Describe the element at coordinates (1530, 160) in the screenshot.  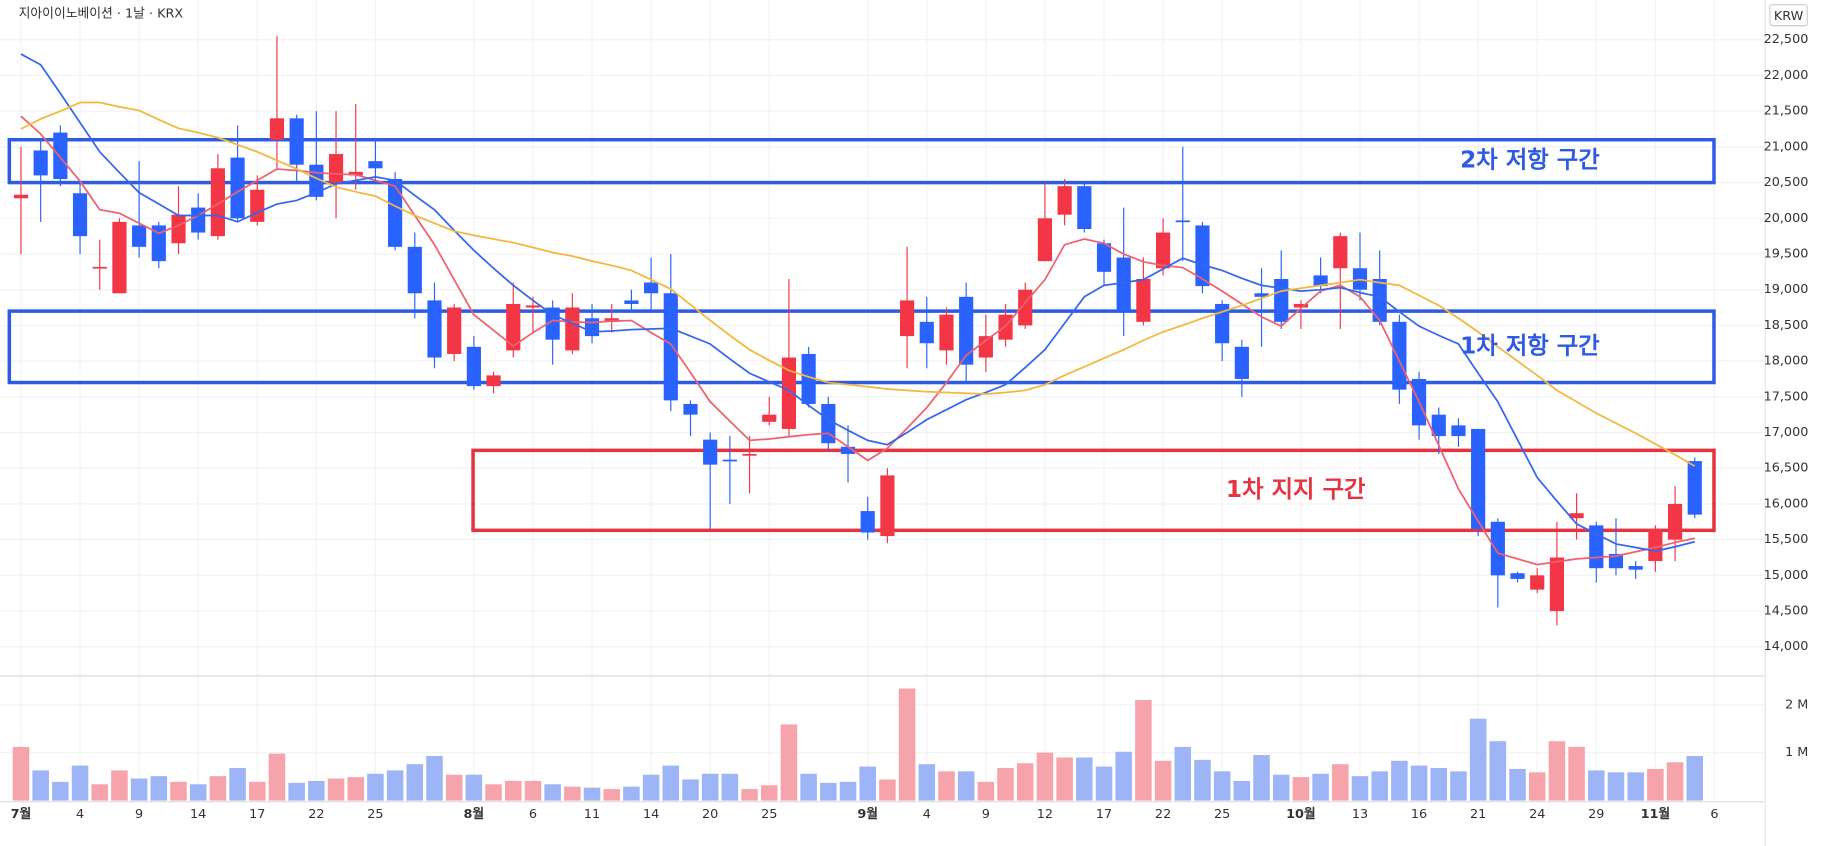
I see `zone-label: 2차 저항 구간` at that location.